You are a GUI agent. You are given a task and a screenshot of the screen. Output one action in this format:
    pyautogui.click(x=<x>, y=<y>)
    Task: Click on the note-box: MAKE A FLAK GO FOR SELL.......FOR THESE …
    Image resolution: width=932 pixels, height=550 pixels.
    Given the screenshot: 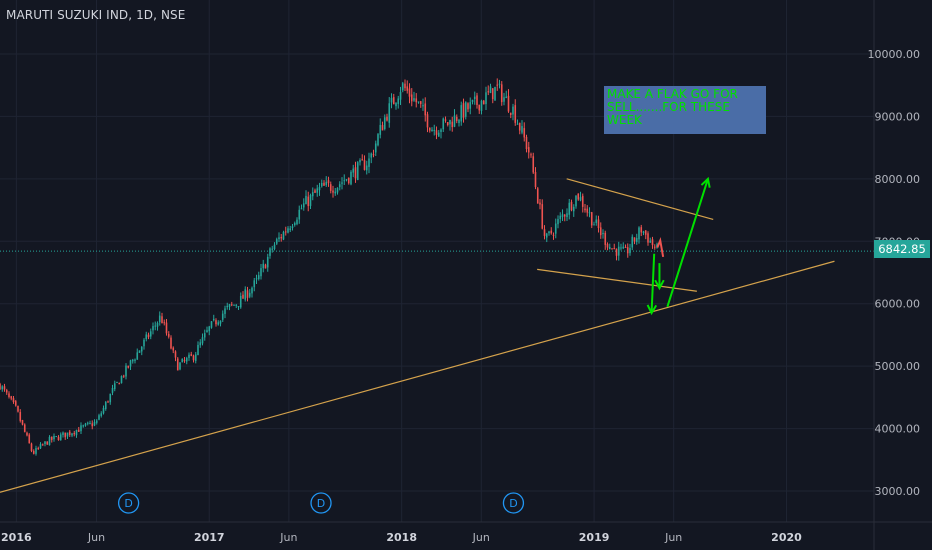 What is the action you would take?
    pyautogui.click(x=685, y=110)
    